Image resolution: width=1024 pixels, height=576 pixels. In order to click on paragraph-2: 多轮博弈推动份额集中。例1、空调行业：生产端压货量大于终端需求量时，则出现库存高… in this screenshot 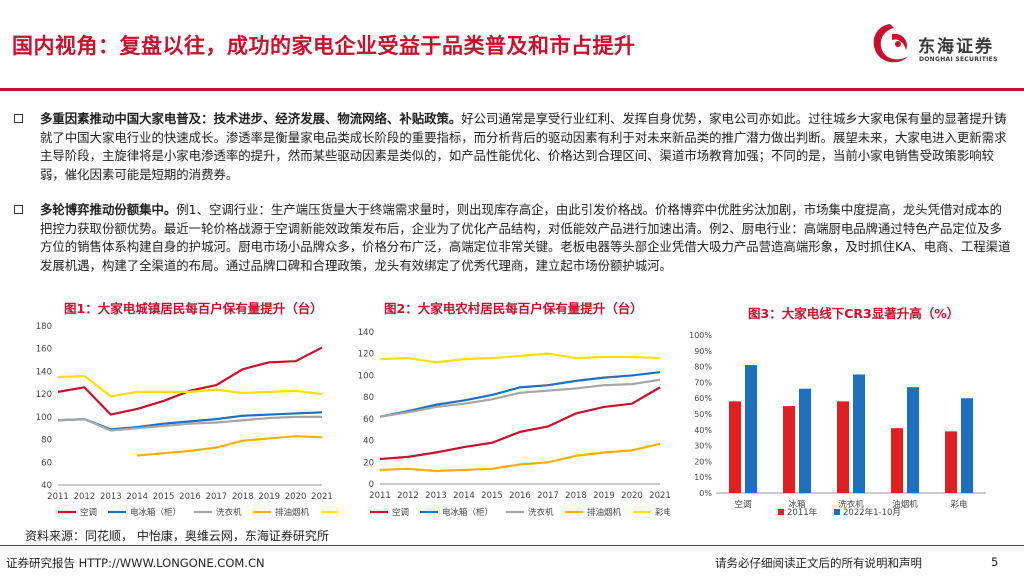, I will do `click(514, 238)`.